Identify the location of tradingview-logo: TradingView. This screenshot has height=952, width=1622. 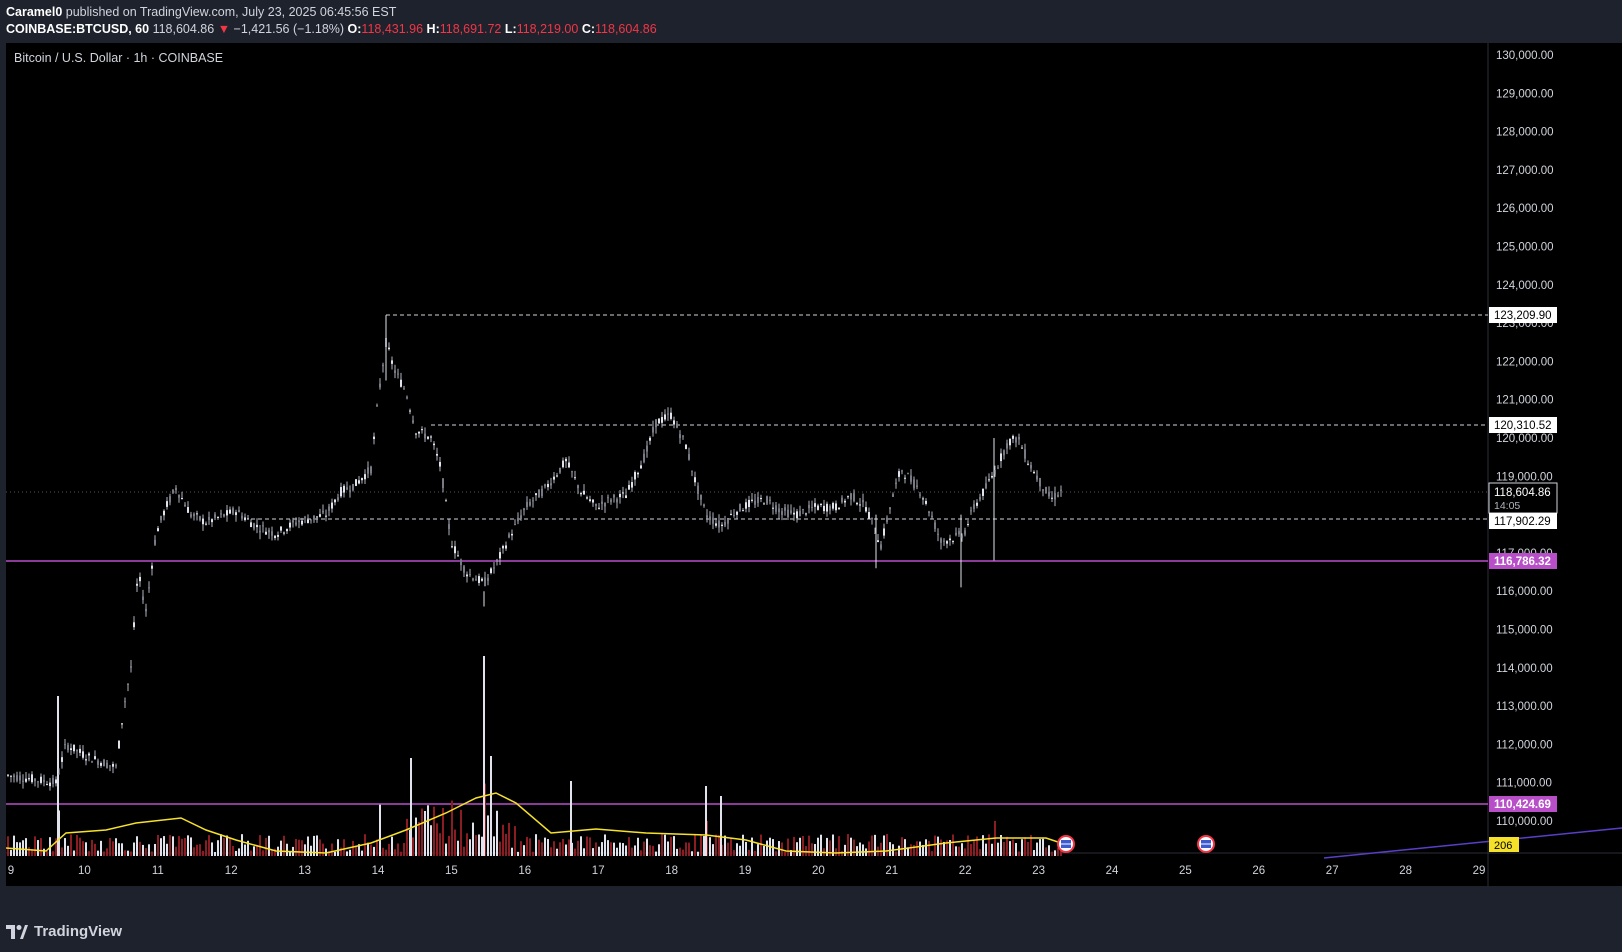
(64, 931).